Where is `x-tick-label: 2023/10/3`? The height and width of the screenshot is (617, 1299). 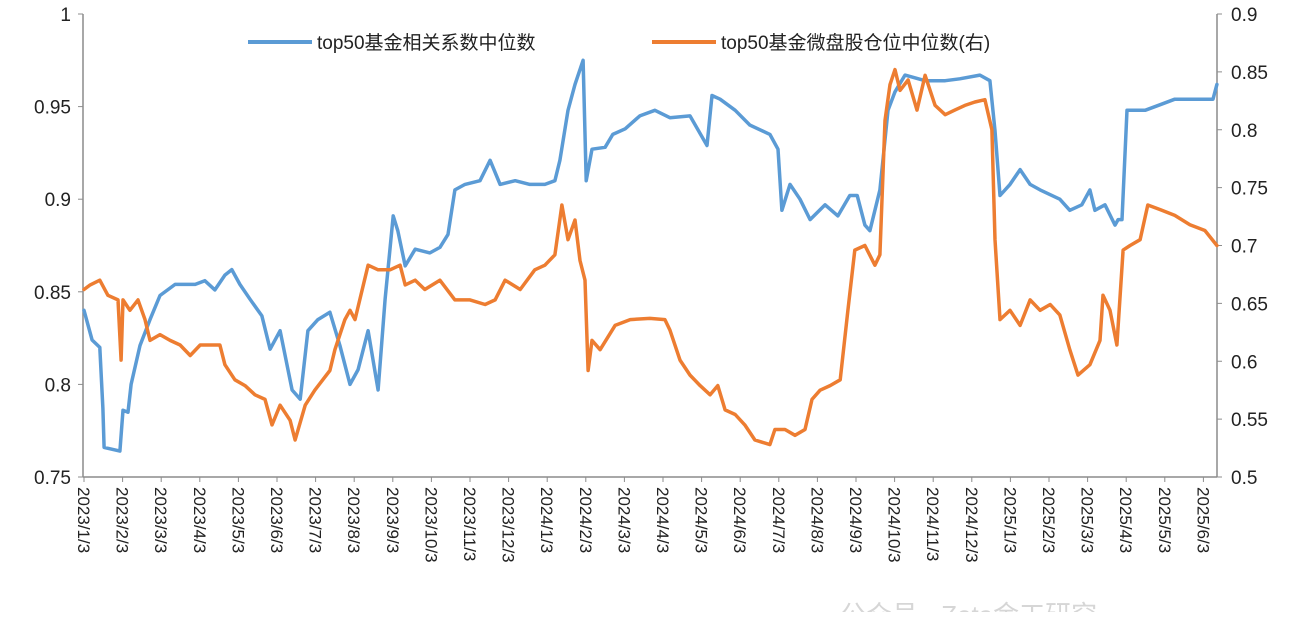
x-tick-label: 2023/10/3 is located at coordinates (430, 525).